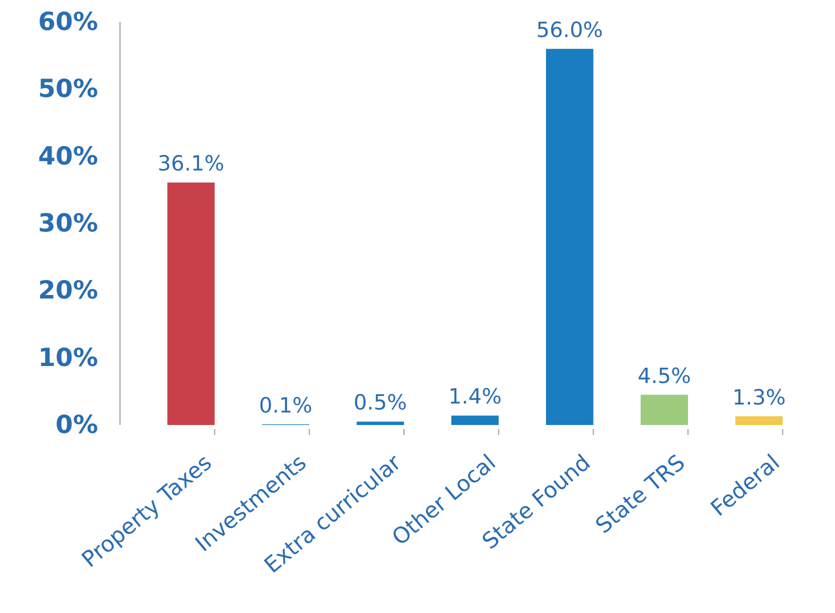 The image size is (835, 613). Describe the element at coordinates (285, 405) in the screenshot. I see `data-label: 0.1%` at that location.